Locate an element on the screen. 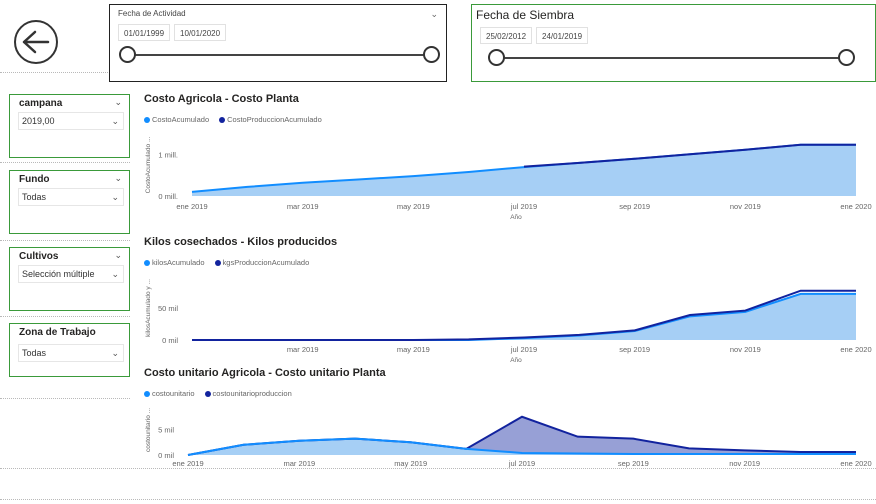 The image size is (876, 504). legend-label: costounitario is located at coordinates (173, 393).